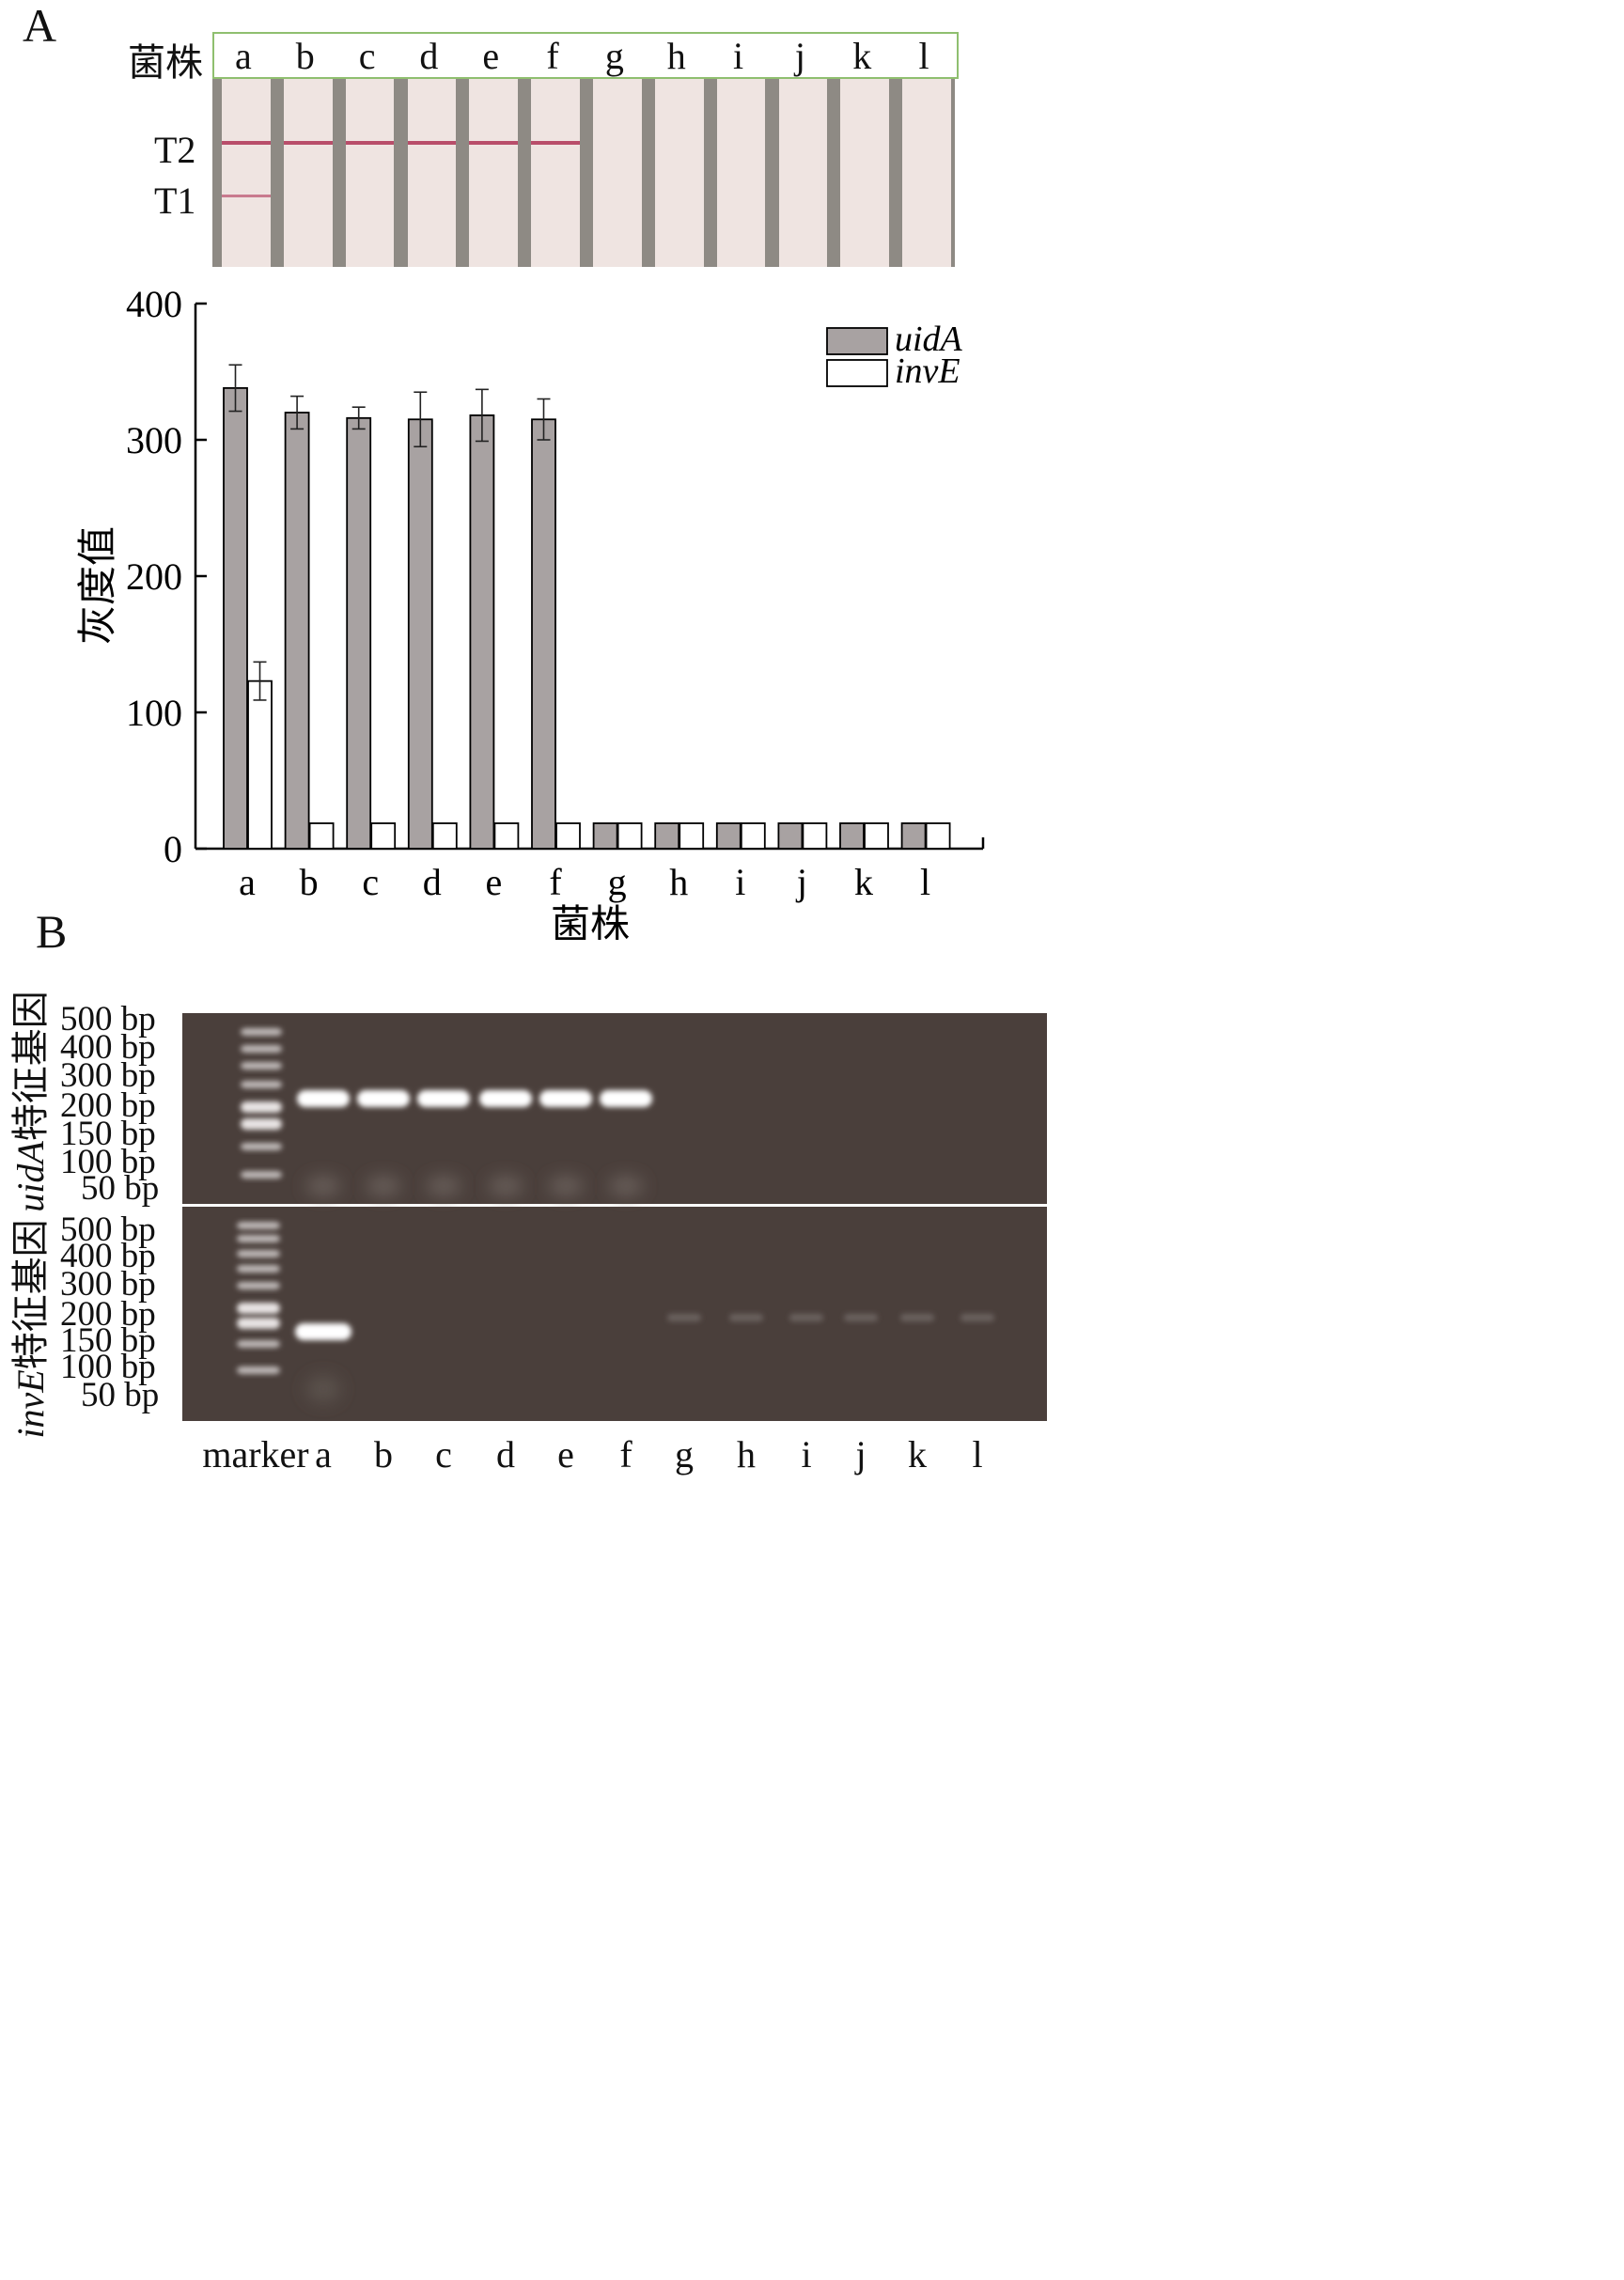 The width and height of the screenshot is (1624, 2280). Describe the element at coordinates (806, 1454) in the screenshot. I see `lane-label-i: i` at that location.